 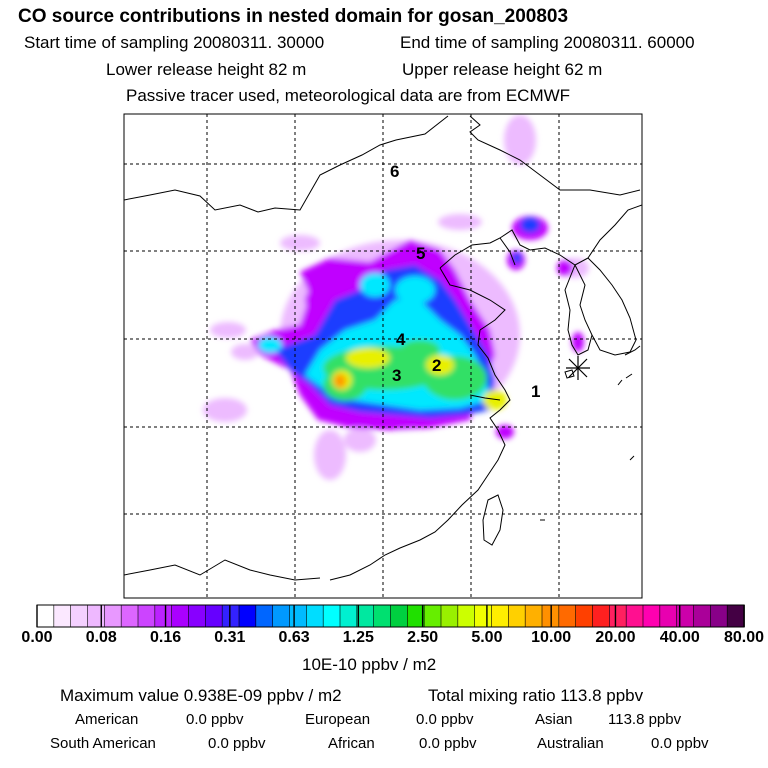 I want to click on region-name-african: African, so click(x=351, y=743).